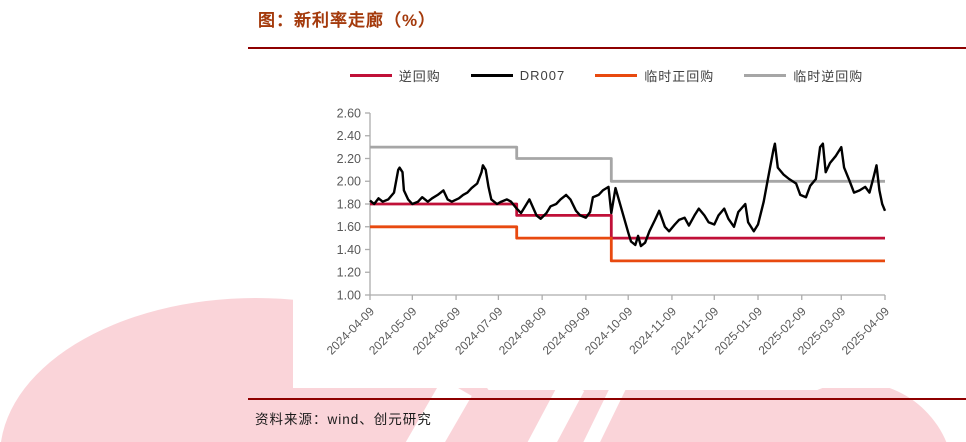 The height and width of the screenshot is (442, 966). Describe the element at coordinates (347, 20) in the screenshot. I see `figure-title: 图：新利率走廊（%）` at that location.